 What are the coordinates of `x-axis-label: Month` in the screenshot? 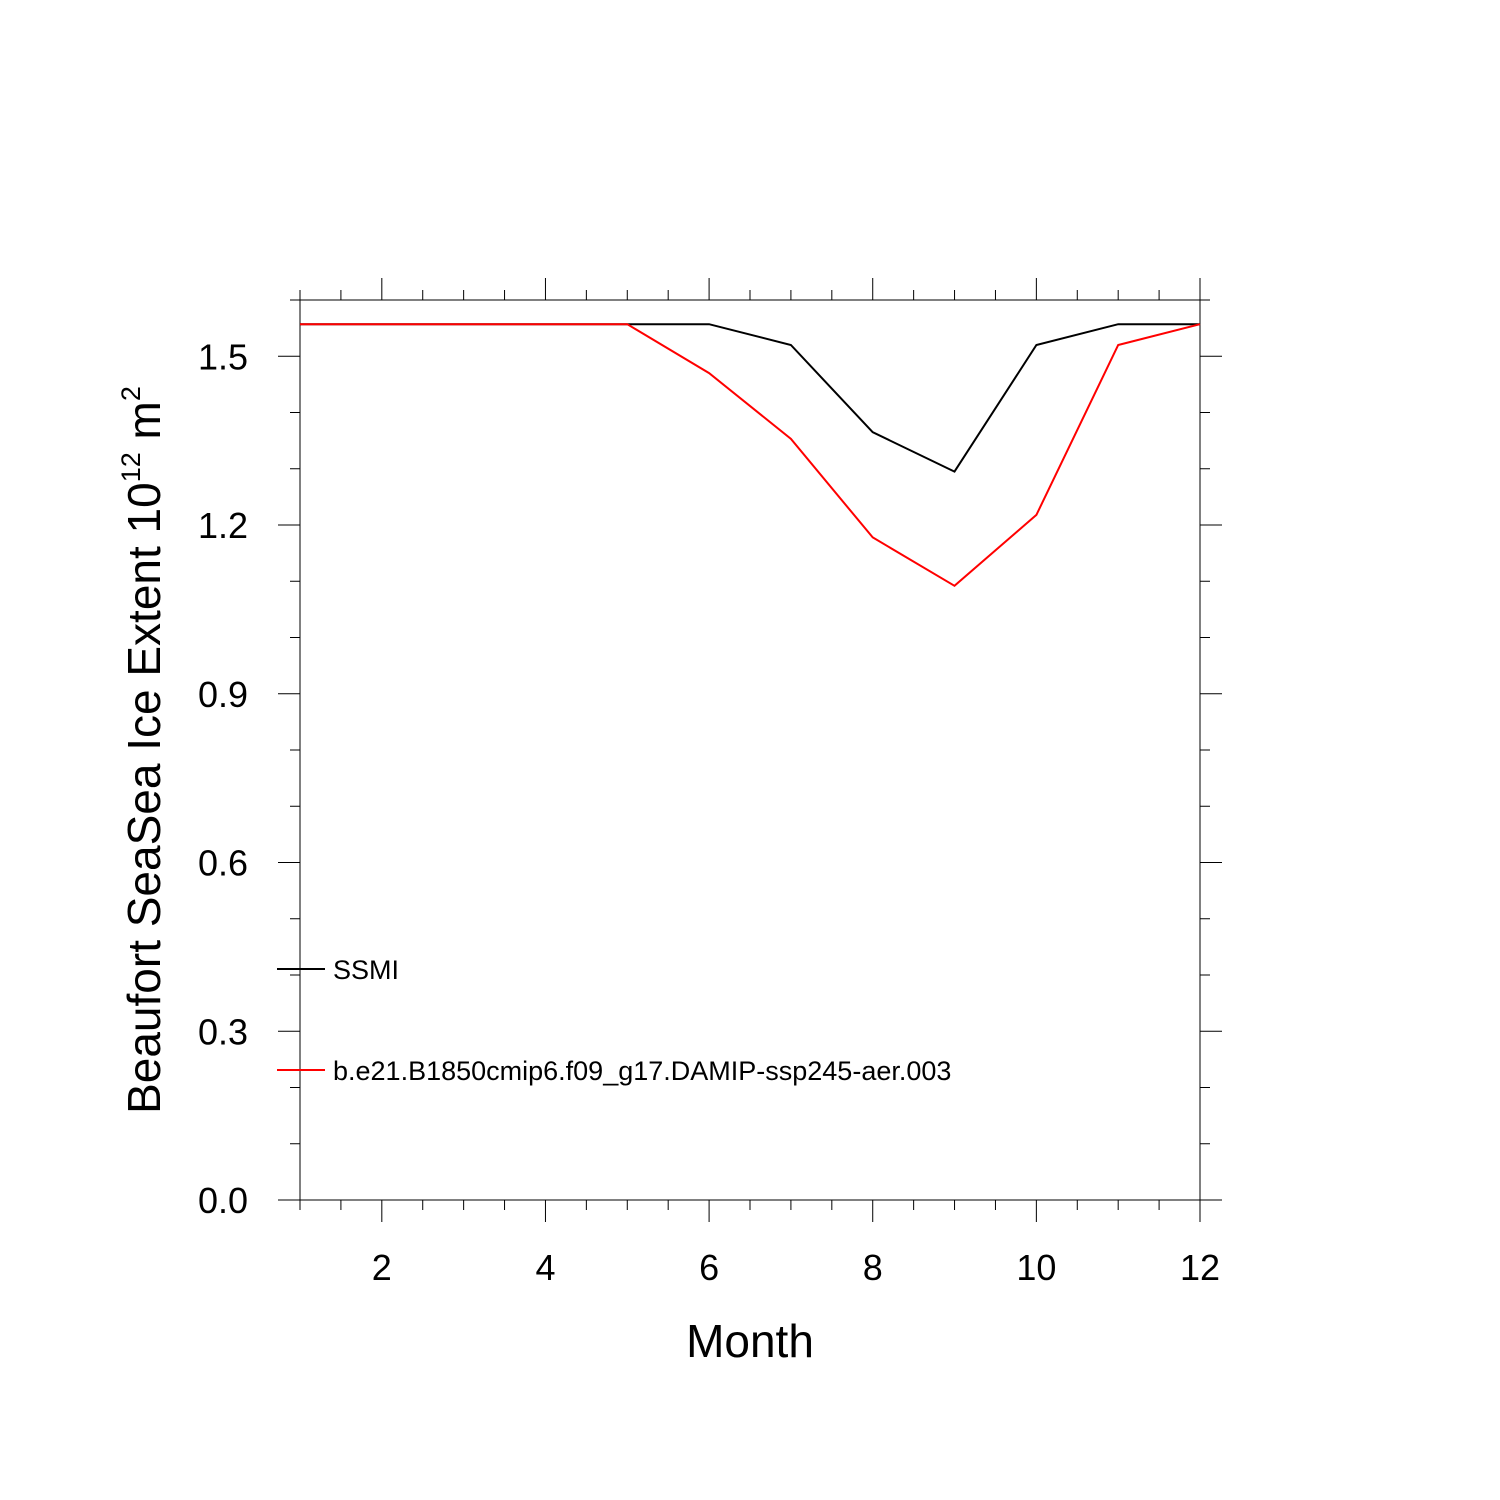 It's located at (750, 1341).